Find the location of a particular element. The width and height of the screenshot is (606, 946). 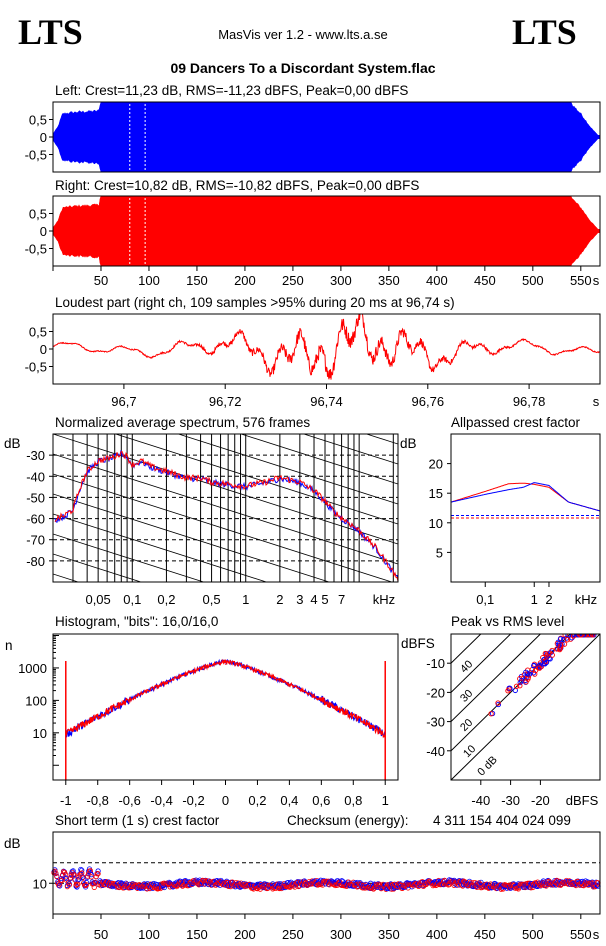

x-tick-label: -30 is located at coordinates (510, 800).